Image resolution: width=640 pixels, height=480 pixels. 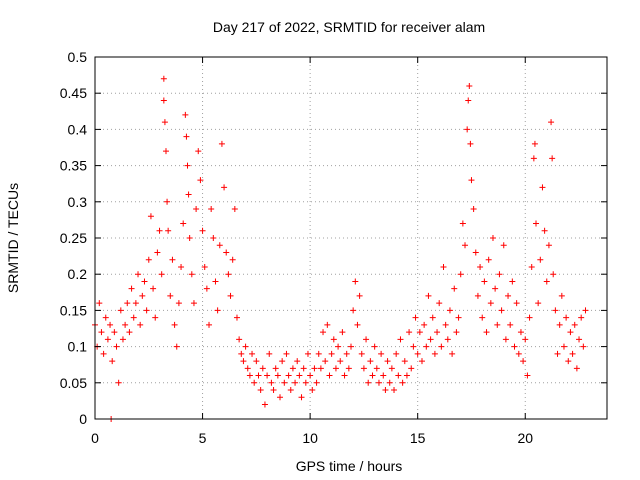 What do you see at coordinates (78, 274) in the screenshot?
I see `y-tick-label: 0.2` at bounding box center [78, 274].